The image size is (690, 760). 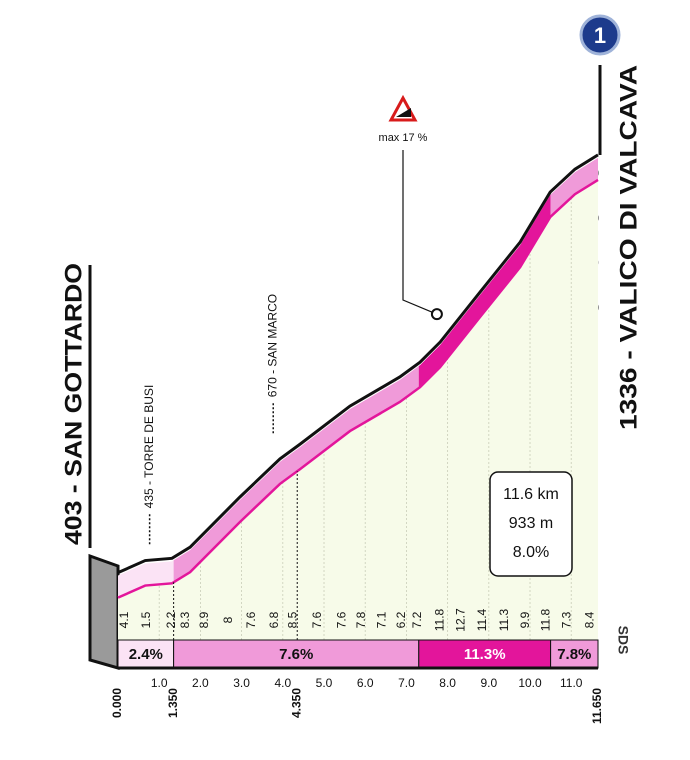 I want to click on sector-label: 11.3%, so click(x=485, y=654).